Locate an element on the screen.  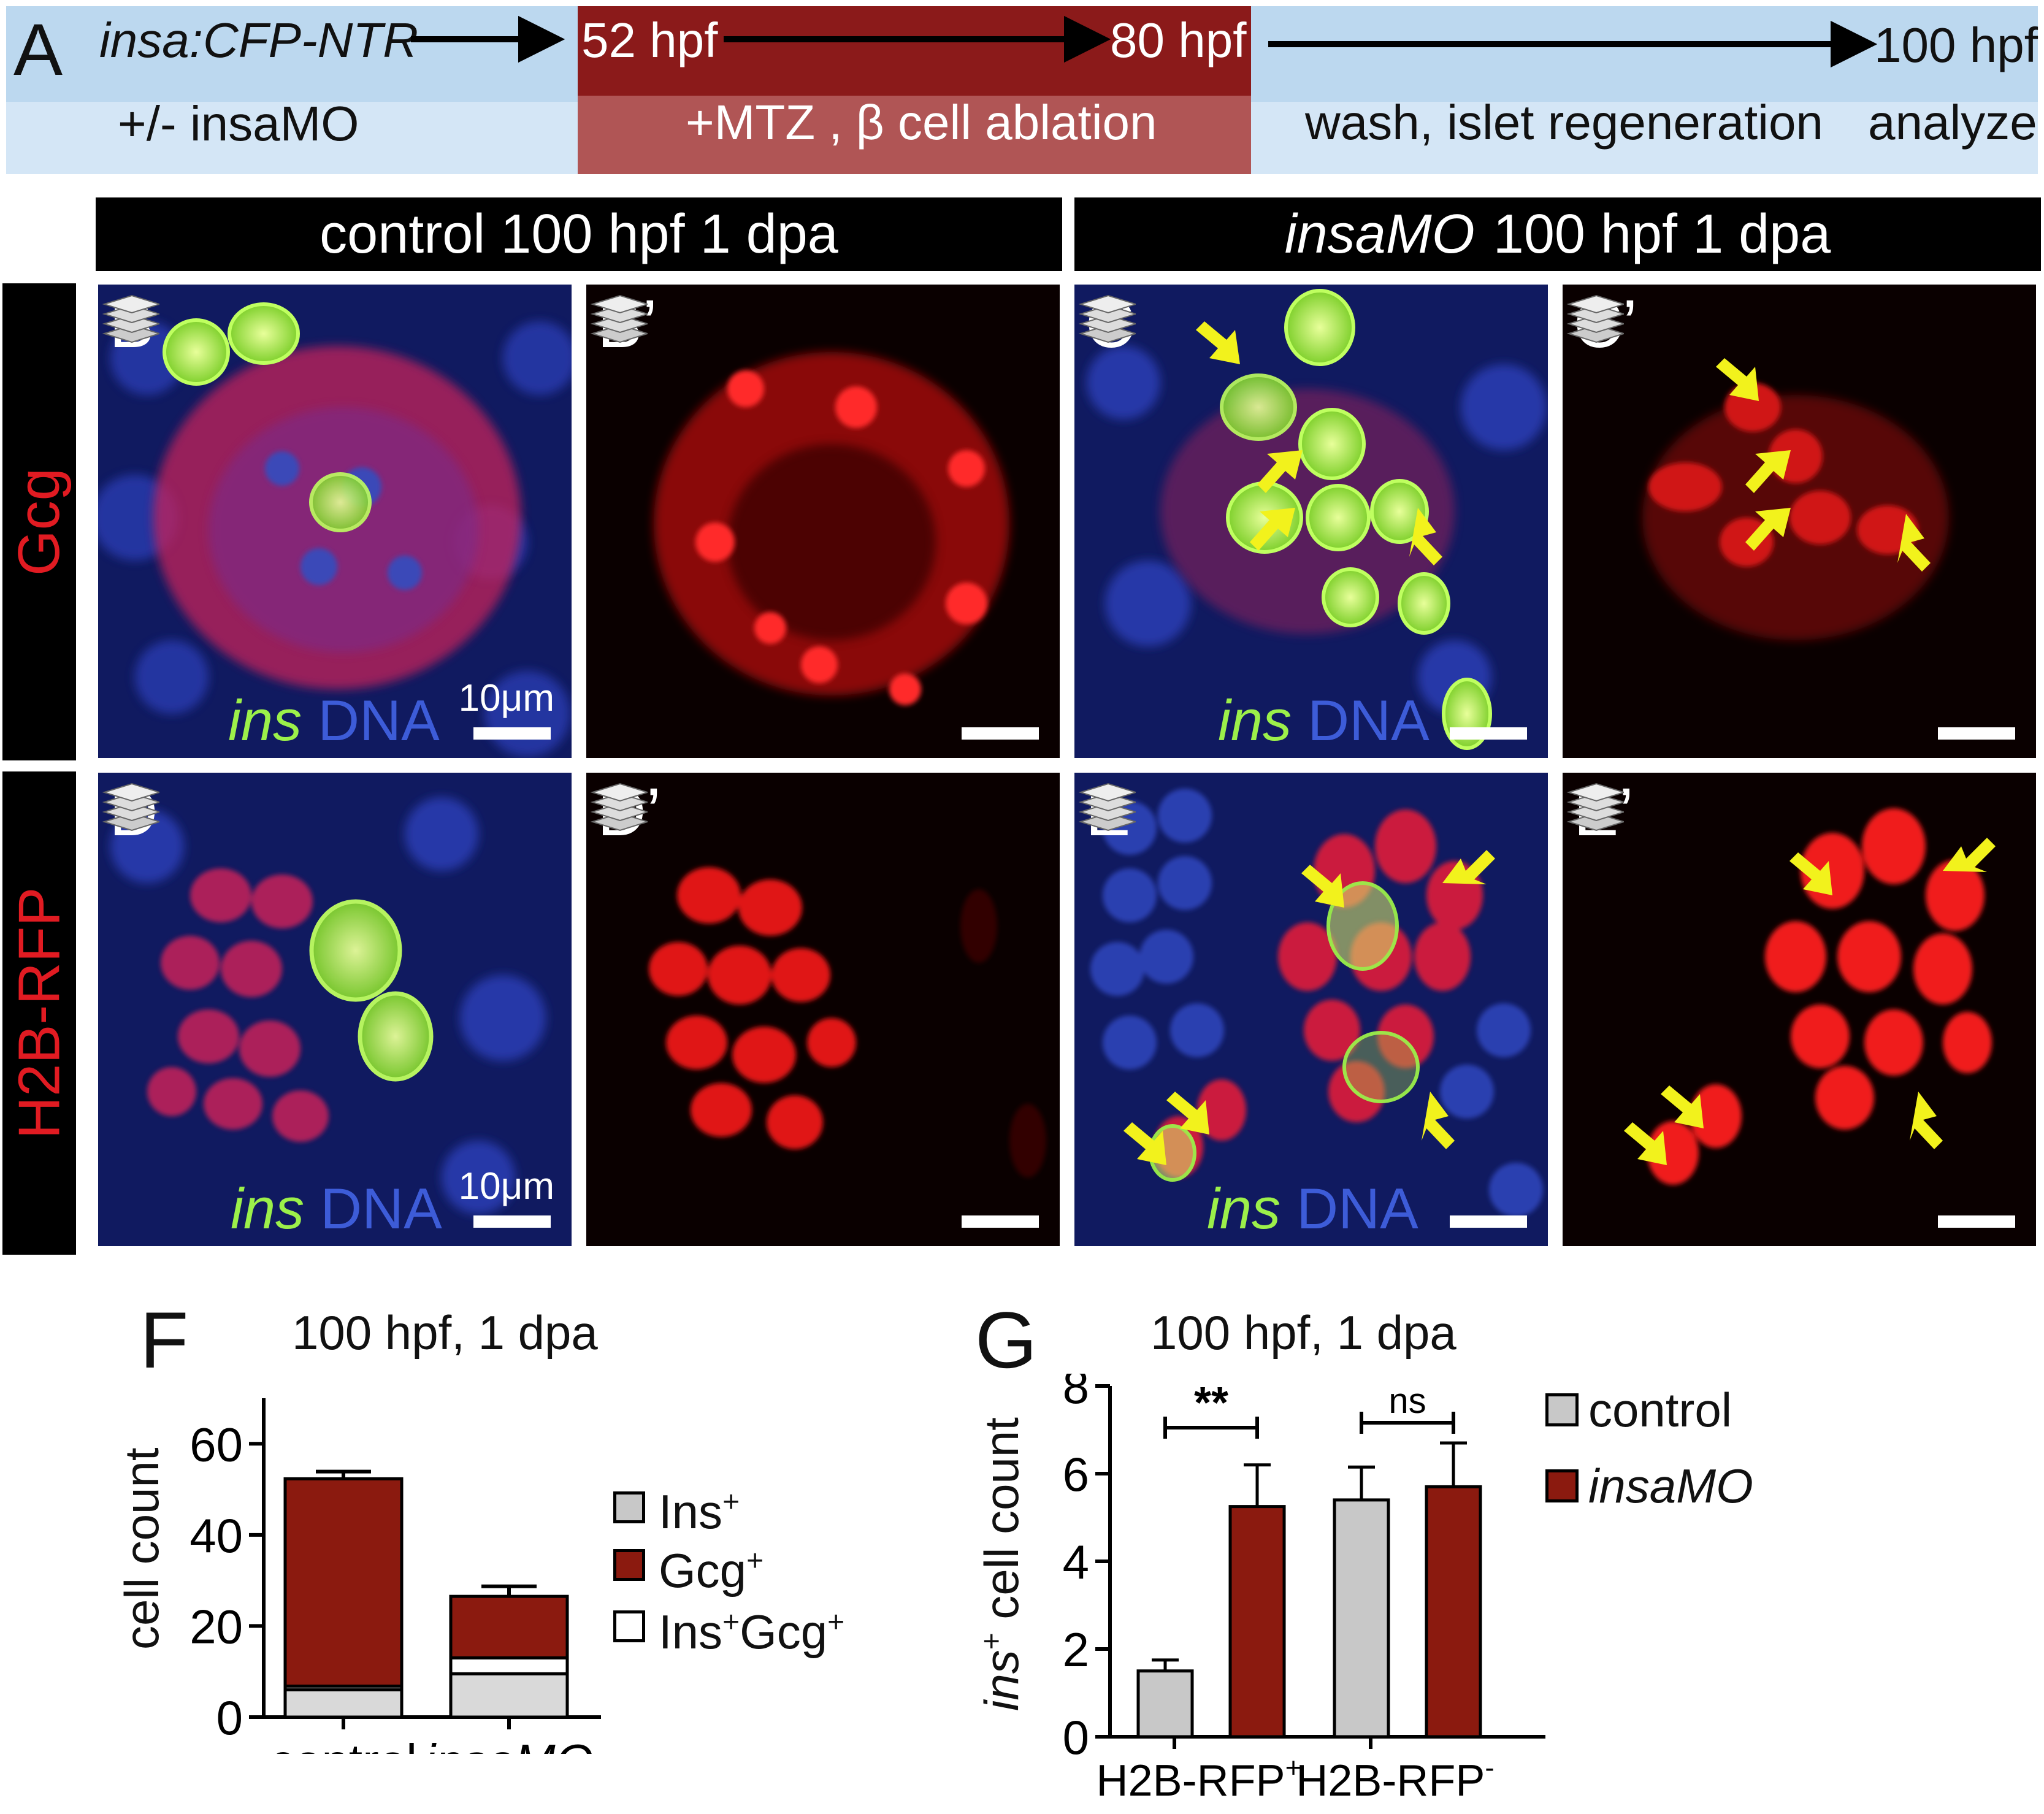
panel-e-micrograph is located at coordinates (1316, 1003).